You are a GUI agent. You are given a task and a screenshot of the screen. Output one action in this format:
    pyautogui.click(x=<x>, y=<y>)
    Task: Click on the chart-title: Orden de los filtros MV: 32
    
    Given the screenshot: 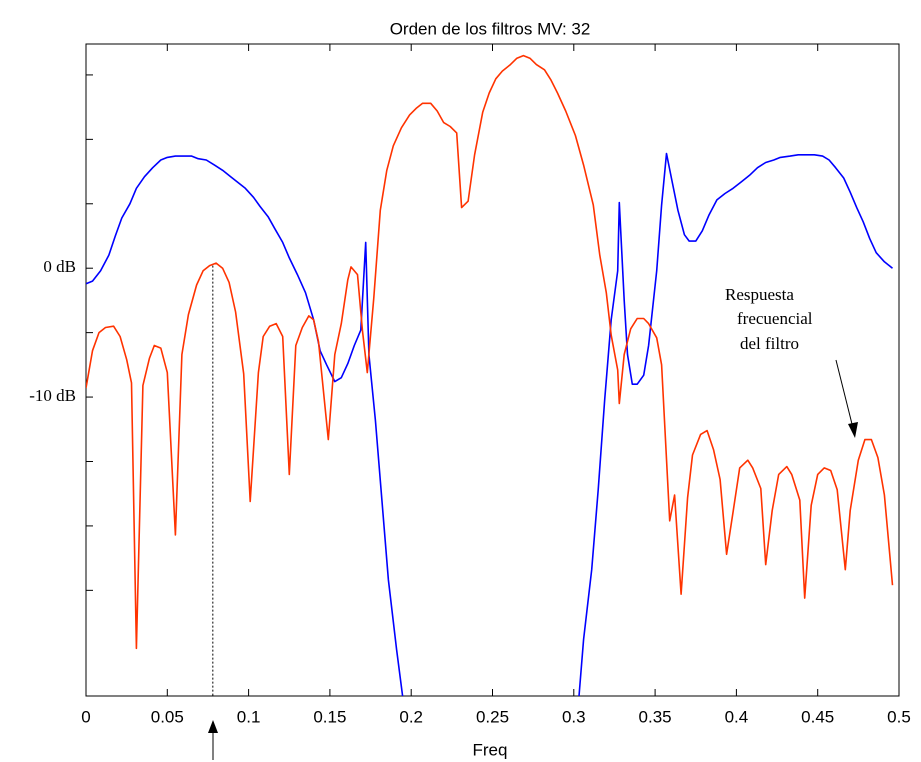 What is the action you would take?
    pyautogui.click(x=490, y=28)
    